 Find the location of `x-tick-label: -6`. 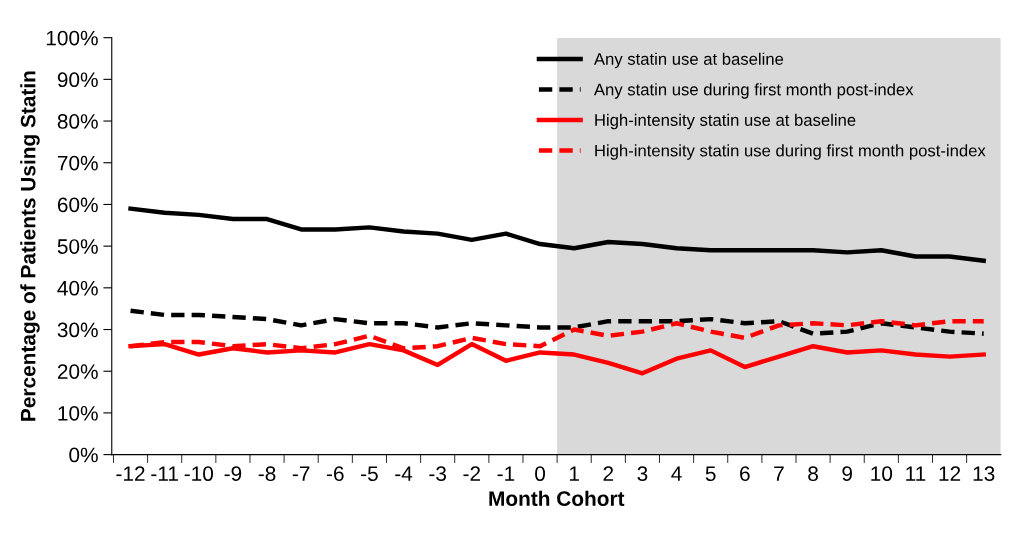

x-tick-label: -6 is located at coordinates (335, 474).